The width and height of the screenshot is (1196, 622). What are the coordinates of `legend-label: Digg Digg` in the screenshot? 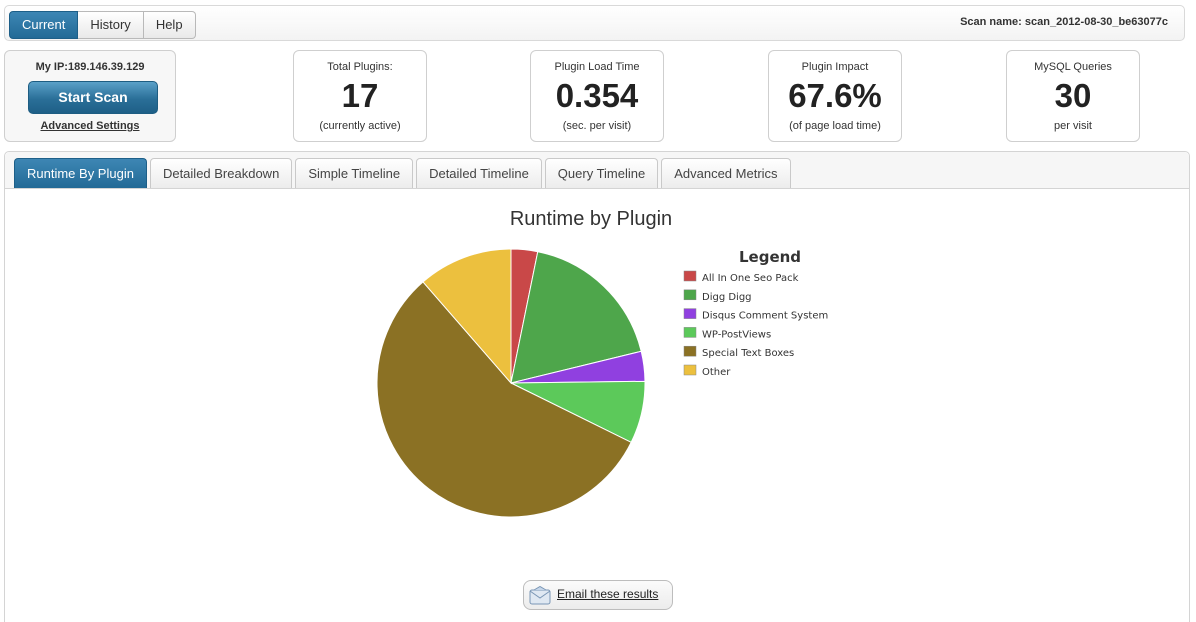 It's located at (727, 297).